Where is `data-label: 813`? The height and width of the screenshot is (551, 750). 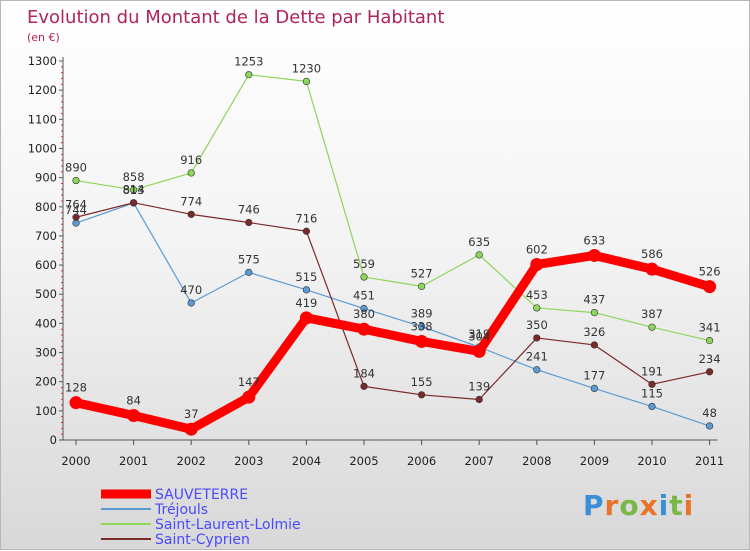 data-label: 813 is located at coordinates (134, 190).